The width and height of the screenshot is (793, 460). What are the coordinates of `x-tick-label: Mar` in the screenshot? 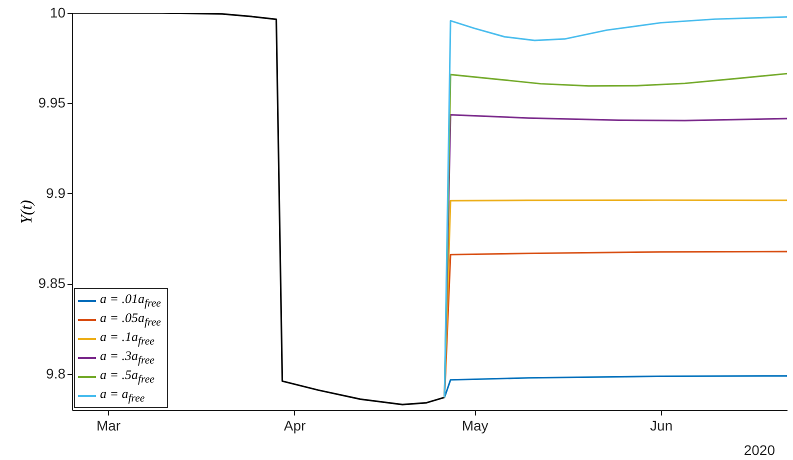 It's located at (108, 426).